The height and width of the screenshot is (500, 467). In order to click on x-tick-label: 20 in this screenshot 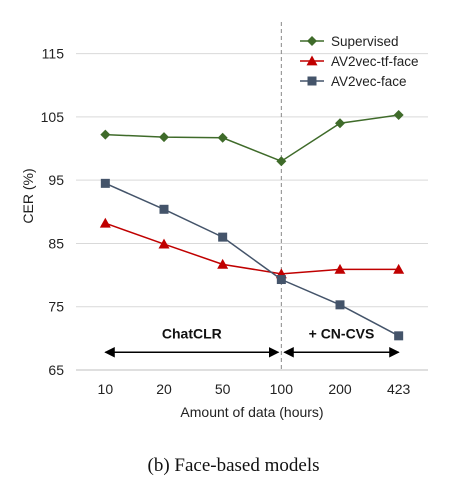, I will do `click(164, 389)`.